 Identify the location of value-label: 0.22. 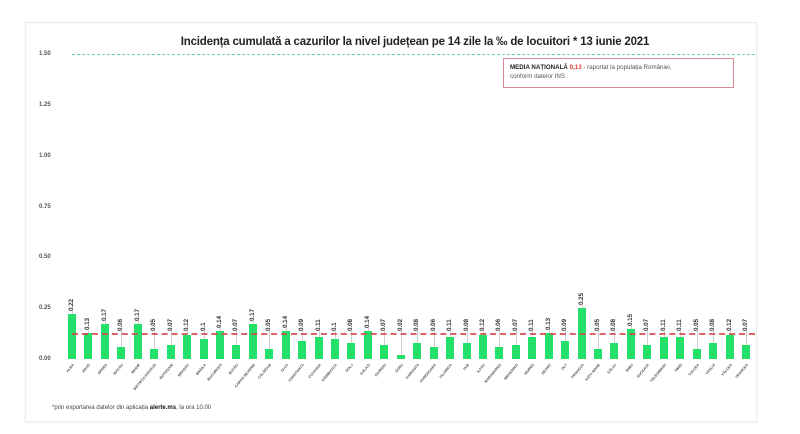
(71, 305).